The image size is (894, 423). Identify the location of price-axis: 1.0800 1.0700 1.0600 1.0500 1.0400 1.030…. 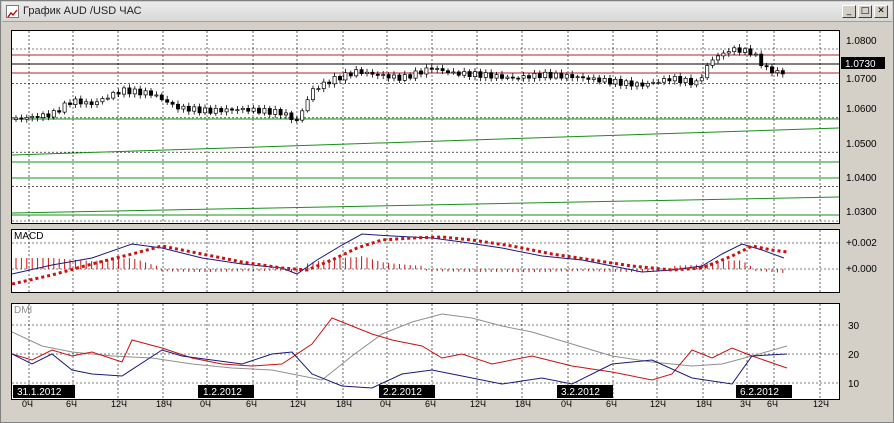
(863, 127).